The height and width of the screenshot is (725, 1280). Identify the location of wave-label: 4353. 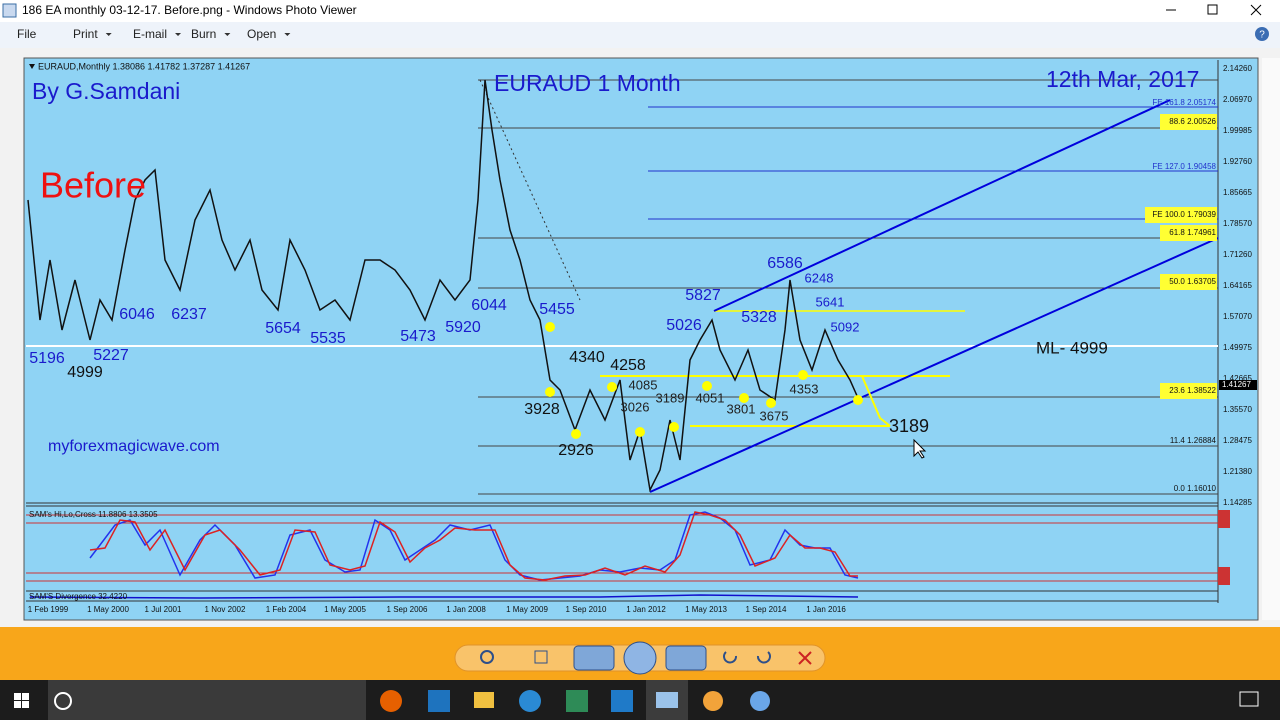
(804, 388).